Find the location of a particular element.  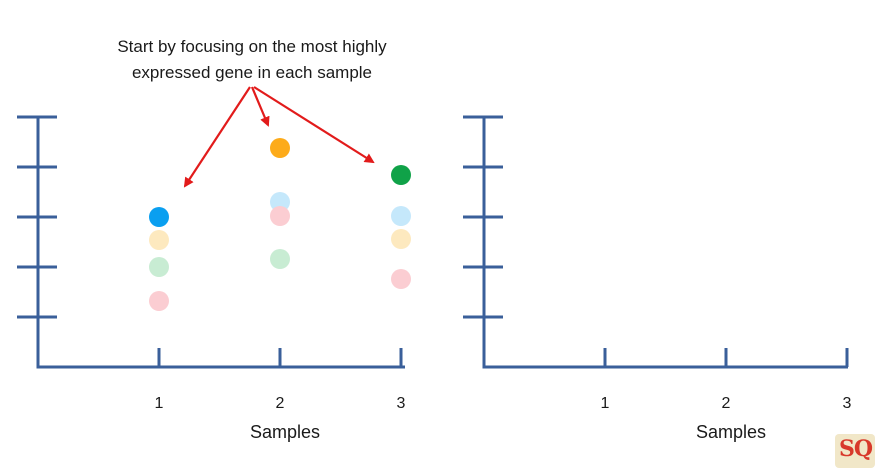

annotation-line-1: Start by focusing on the most highly is located at coordinates (252, 46).